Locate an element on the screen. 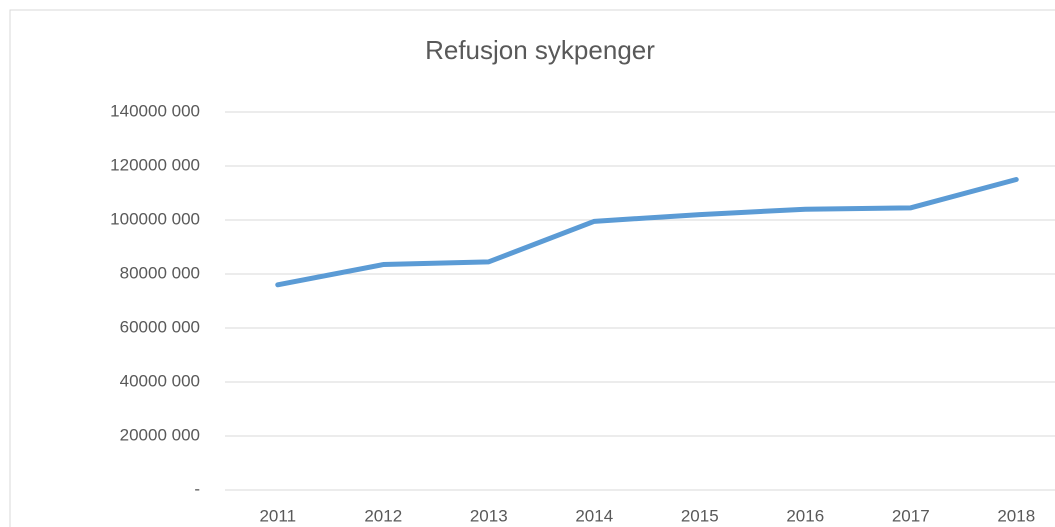 Image resolution: width=1055 pixels, height=527 pixels. y-tick-label: 120000 000 is located at coordinates (155, 164).